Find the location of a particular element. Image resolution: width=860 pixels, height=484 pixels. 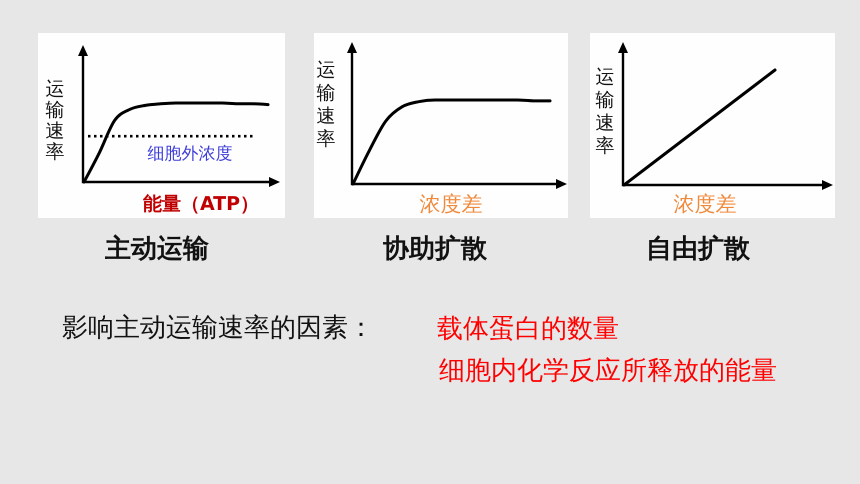

ref-line-label: 细胞外浓度 is located at coordinates (190, 154).